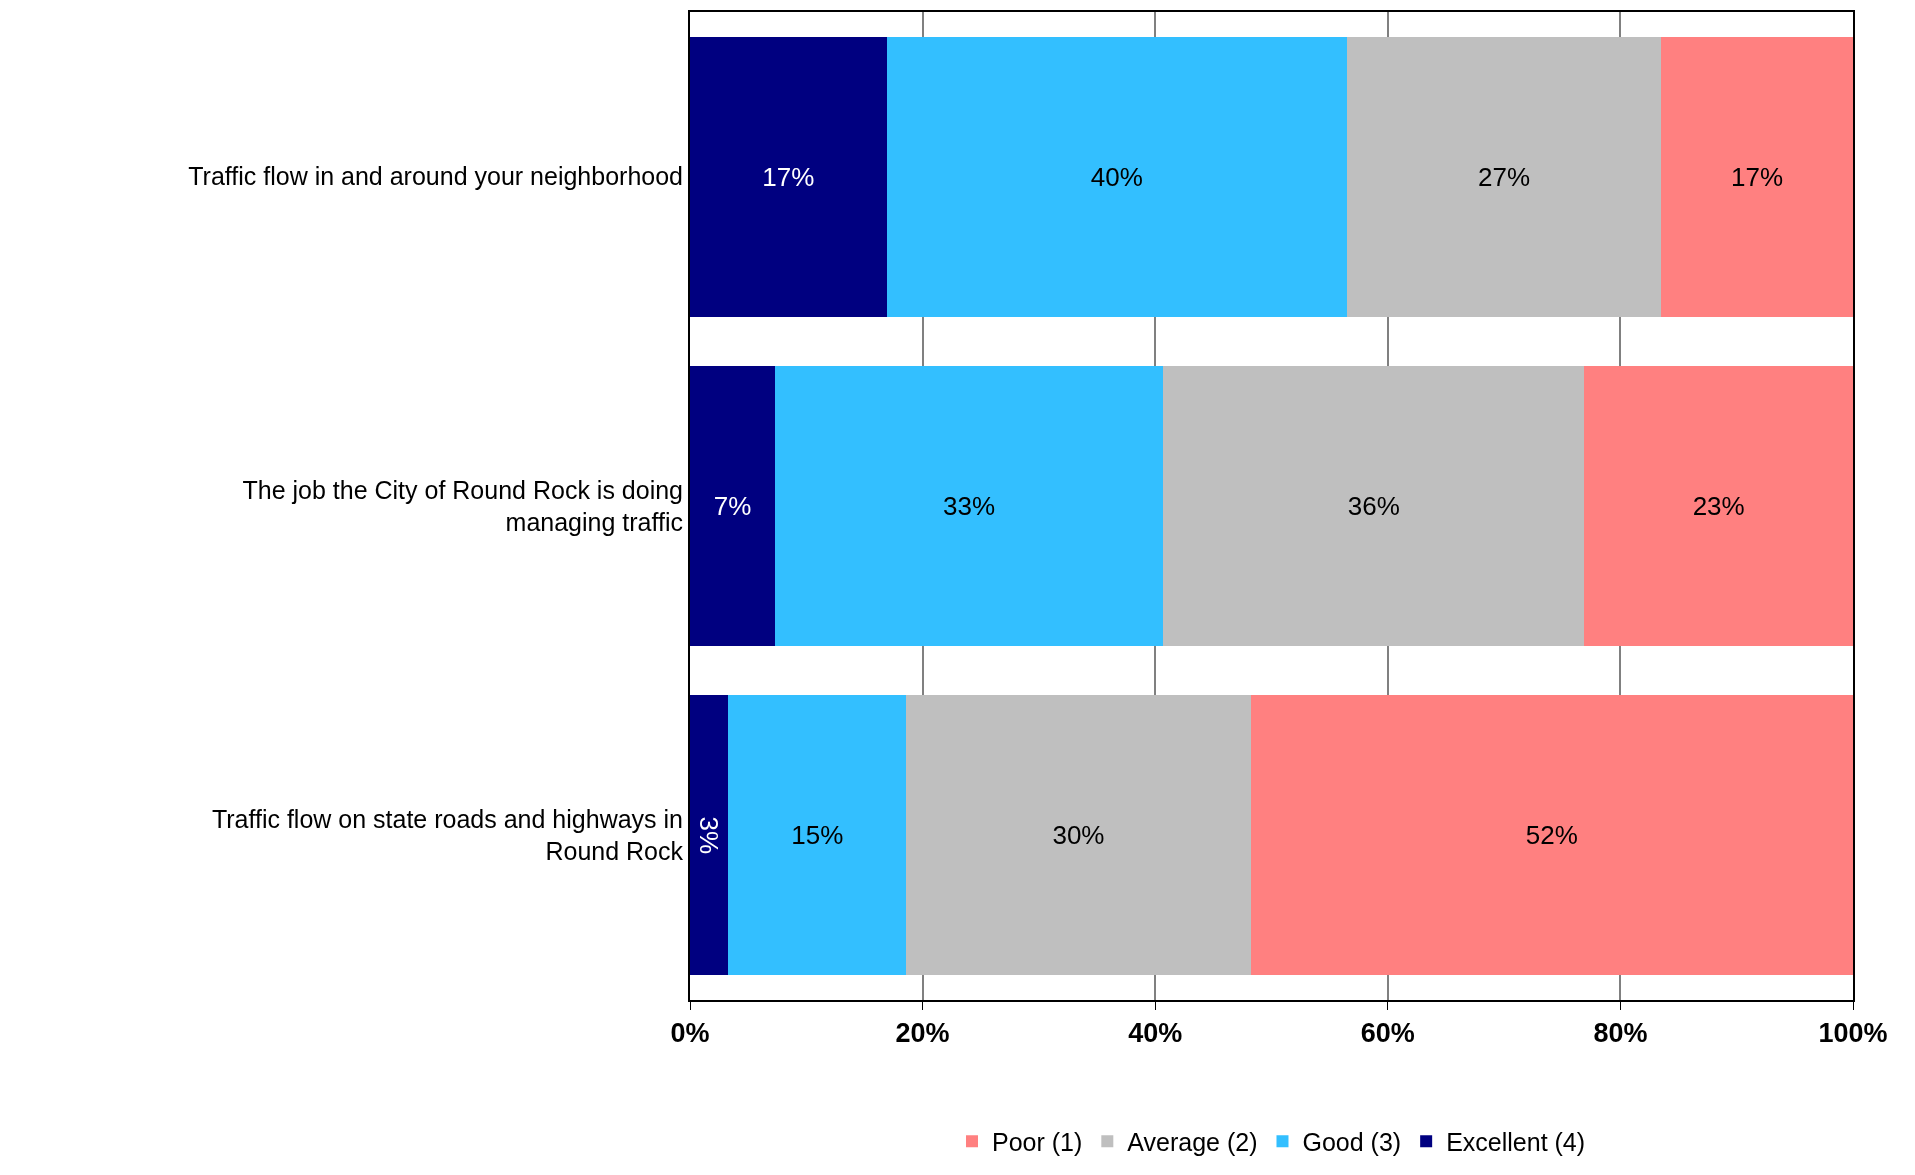 The image size is (1915, 1175). I want to click on y-tick-label: Traffic flow on state roads and highways in Round Rock, so click(447, 835).